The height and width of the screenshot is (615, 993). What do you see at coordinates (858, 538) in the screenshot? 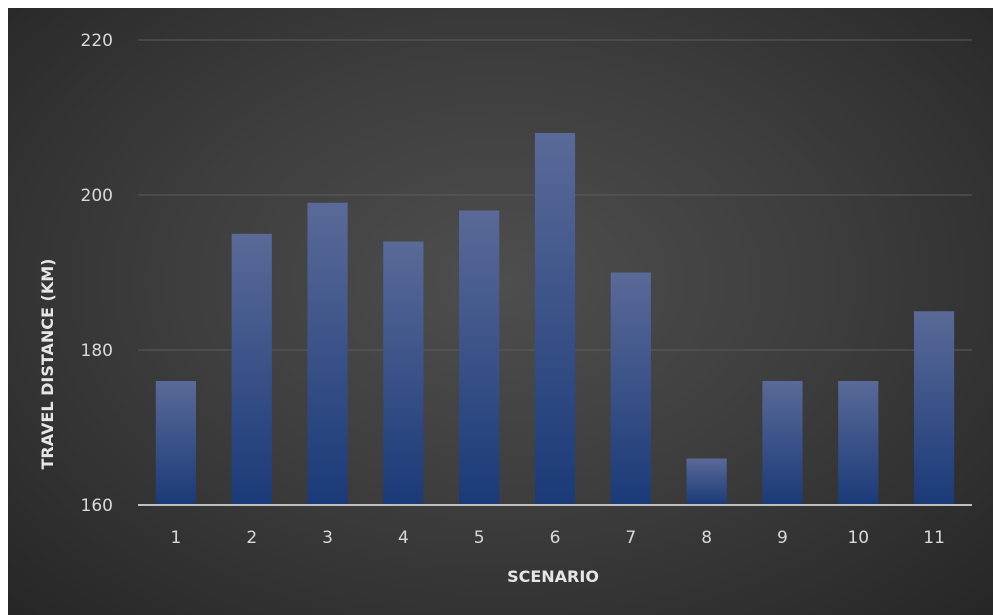
I see `x-tick-label: 10` at bounding box center [858, 538].